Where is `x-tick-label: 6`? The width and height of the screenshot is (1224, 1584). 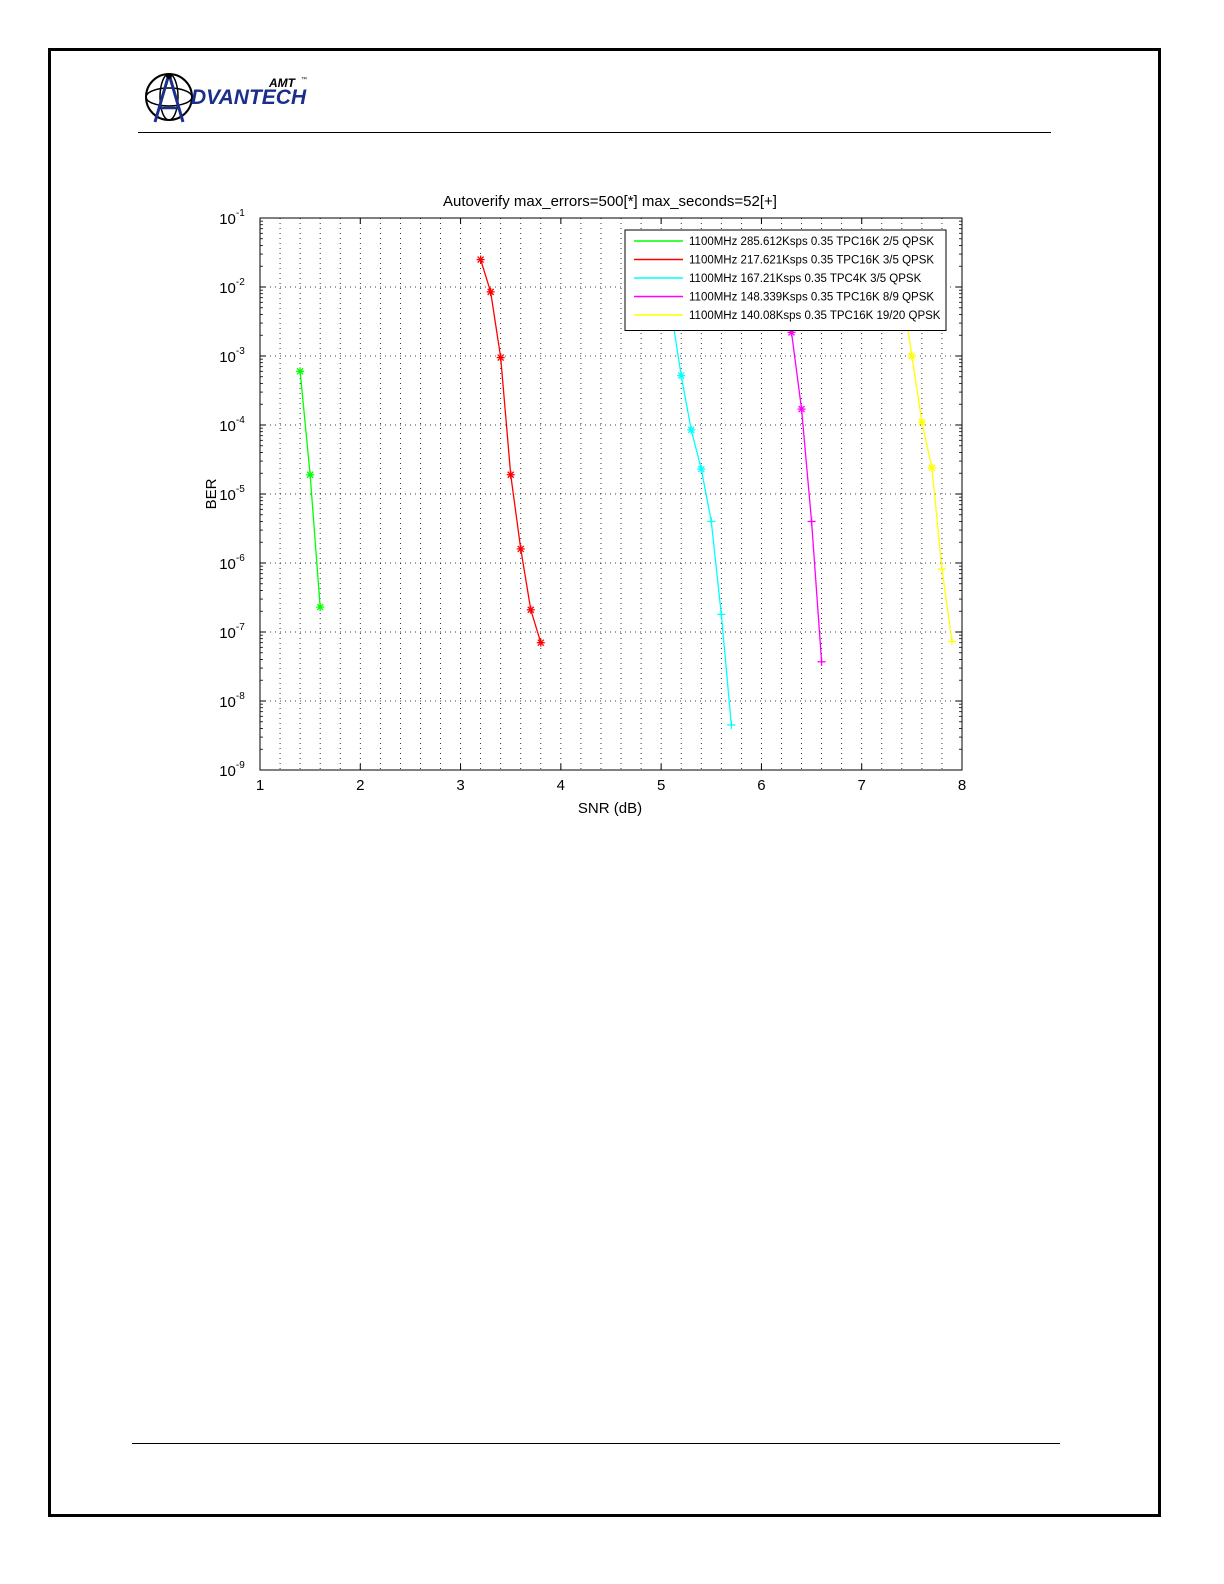 x-tick-label: 6 is located at coordinates (761, 785).